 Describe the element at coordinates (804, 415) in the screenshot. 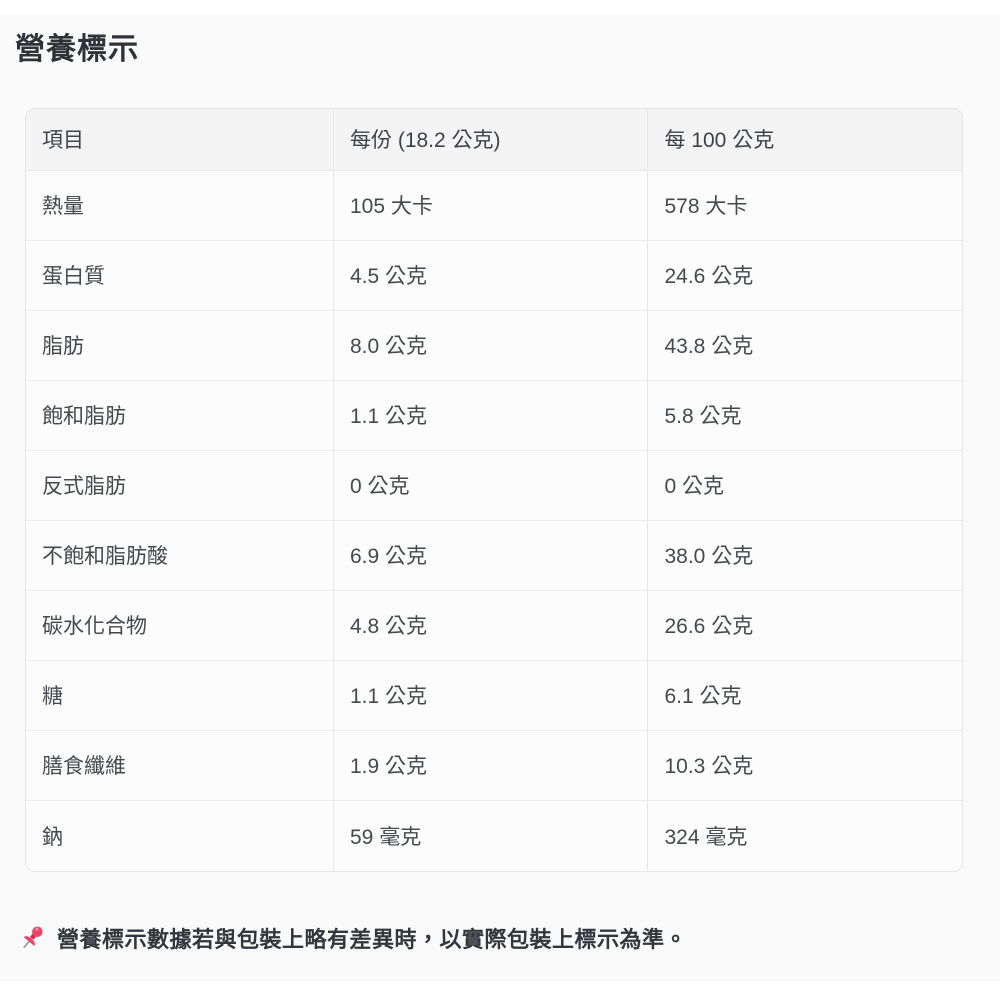

I see `cell-per-100g: 5.8 公克` at that location.